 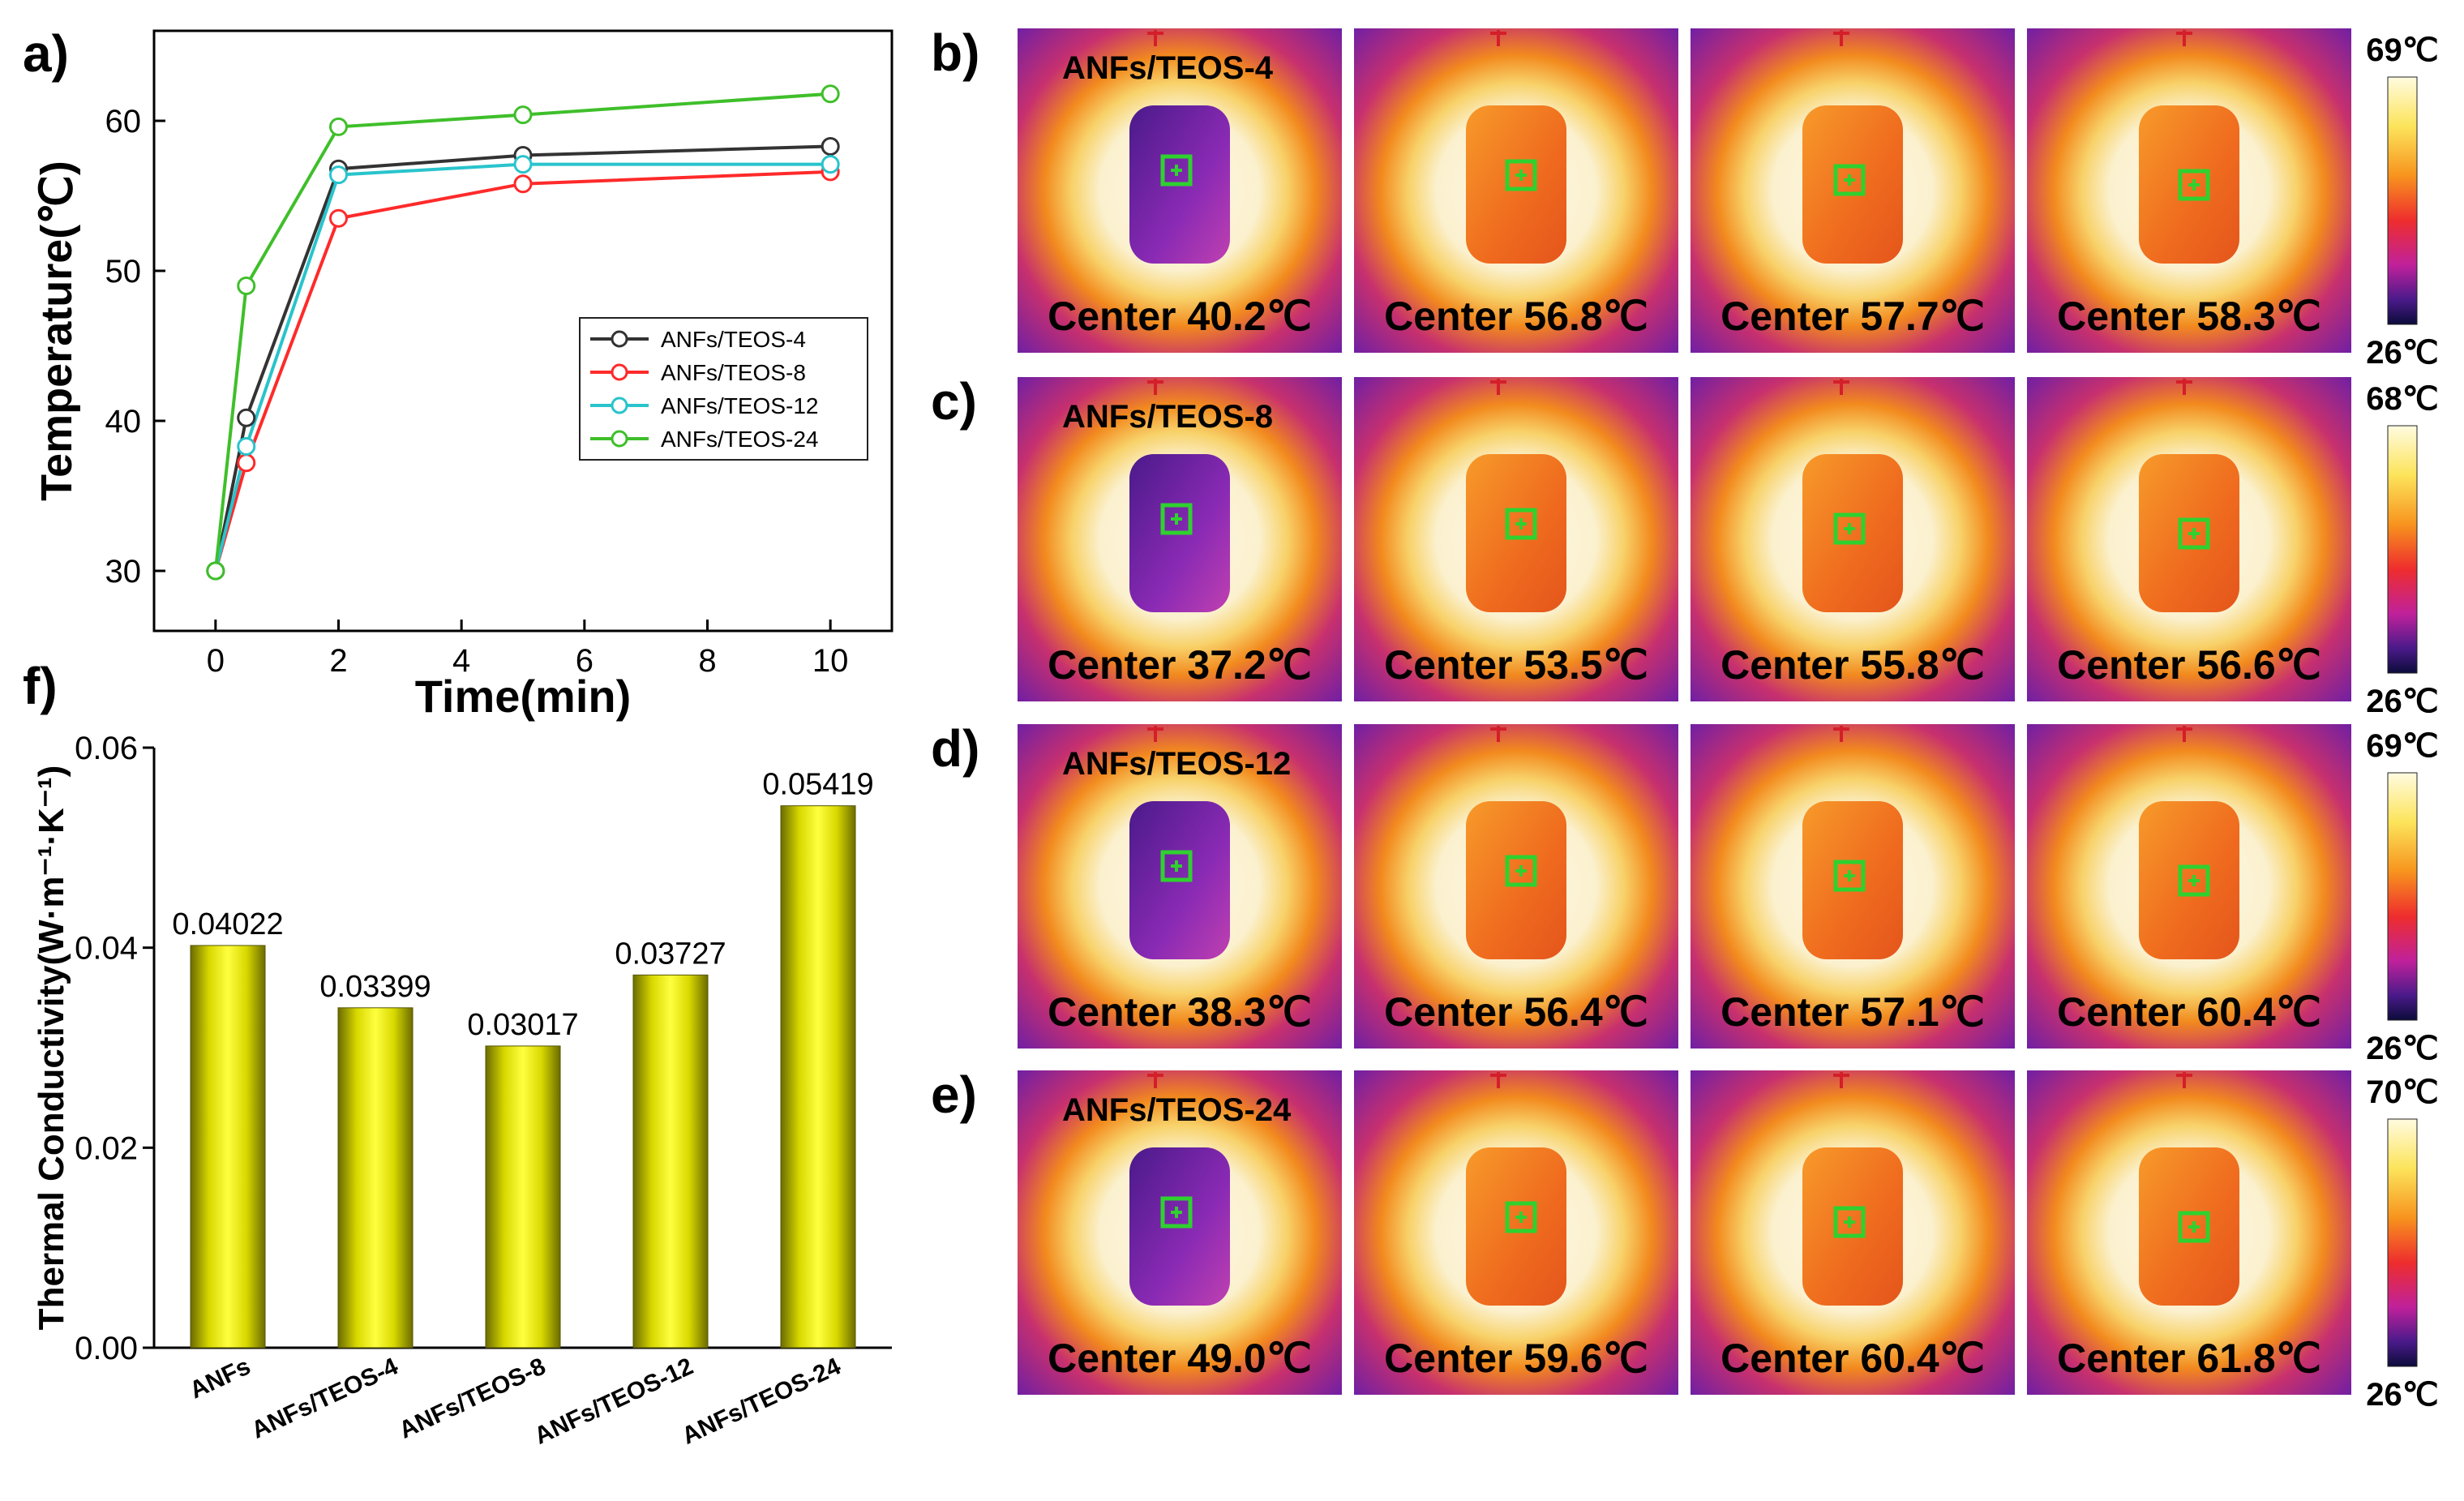 I want to click on sample-name-label: ANFs/TEOS-24, so click(x=1177, y=1110).